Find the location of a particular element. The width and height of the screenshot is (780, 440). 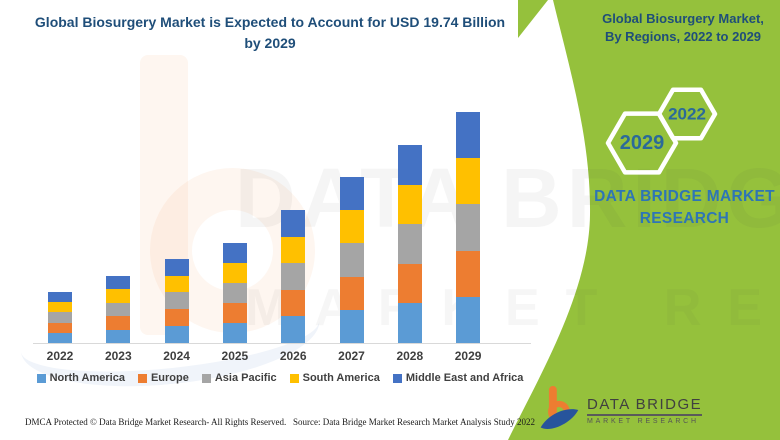

legend-item-europe: Europe is located at coordinates (163, 378).